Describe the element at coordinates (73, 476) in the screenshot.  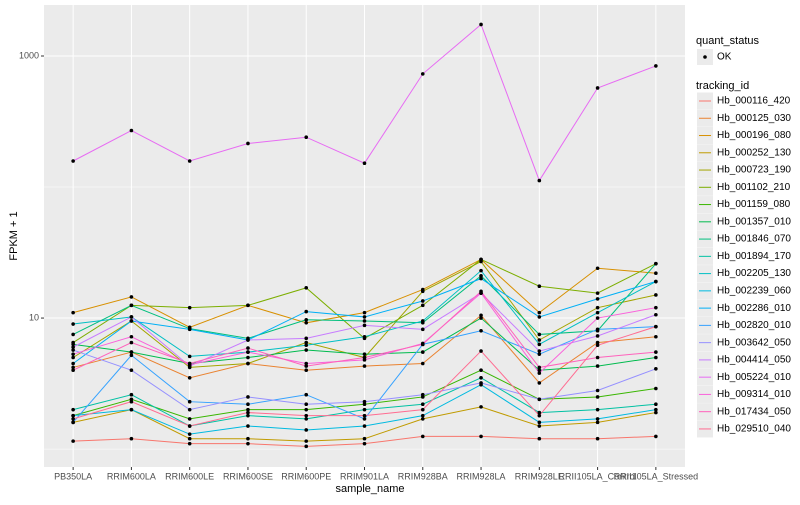
I see `x-tick-label: PB350LA` at that location.